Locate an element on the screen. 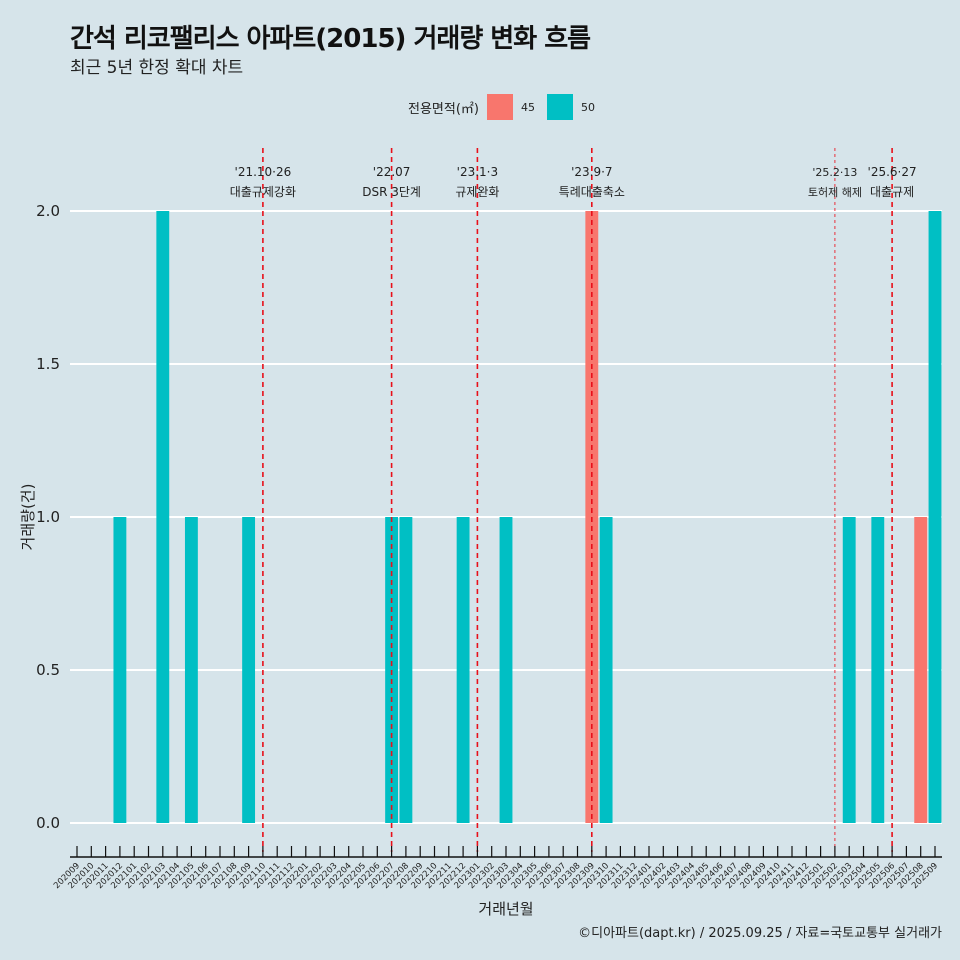 Image resolution: width=960 pixels, height=960 pixels. event-date: '22.07 is located at coordinates (392, 172).